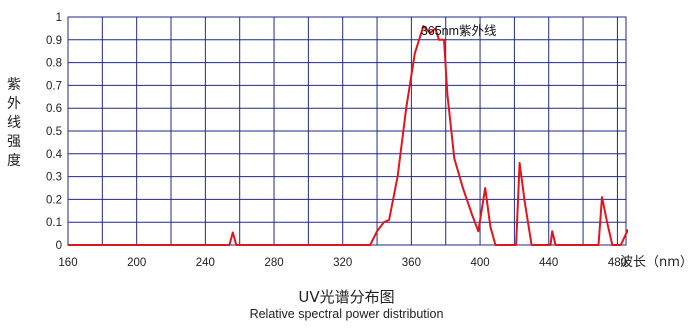 The width and height of the screenshot is (693, 332). What do you see at coordinates (656, 262) in the screenshot?
I see `x-axis-title: 波长（nm）` at bounding box center [656, 262].